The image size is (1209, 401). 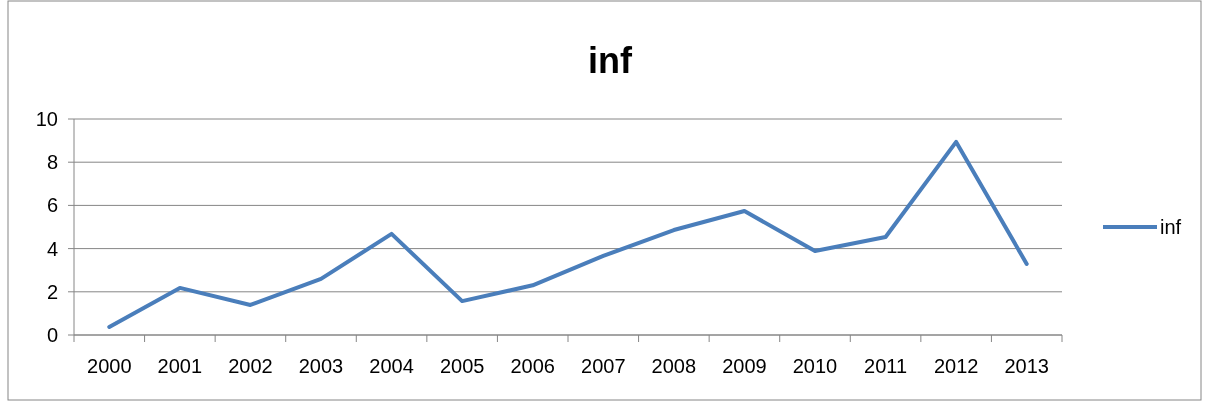 What do you see at coordinates (52, 248) in the screenshot?
I see `y-tick-label: 4` at bounding box center [52, 248].